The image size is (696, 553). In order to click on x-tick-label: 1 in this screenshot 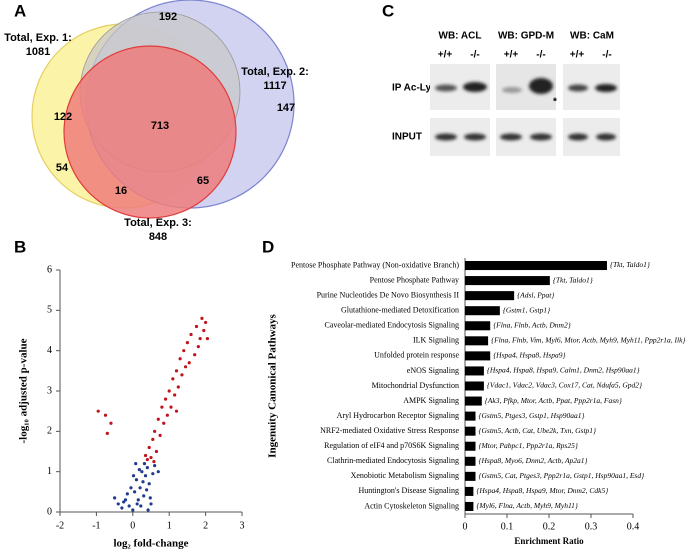, I will do `click(169, 525)`.